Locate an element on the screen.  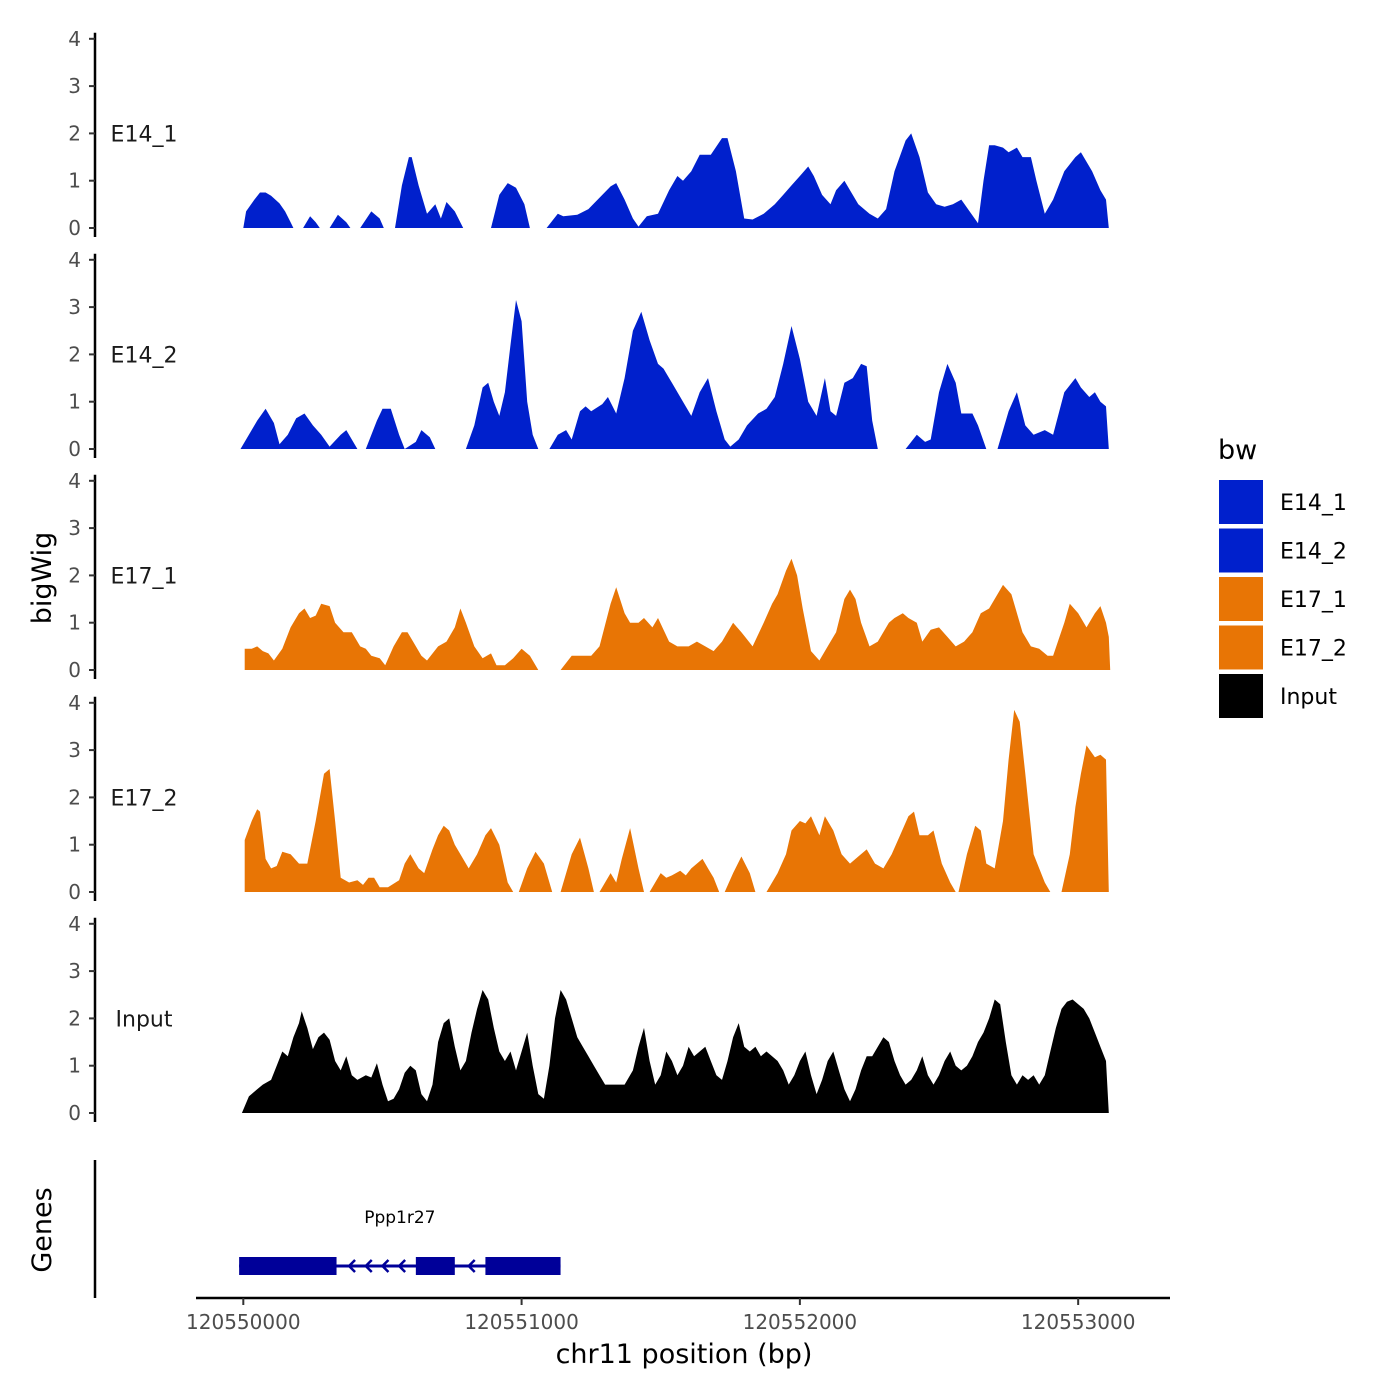
track-label-E17_2: E17_2 is located at coordinates (144, 798).